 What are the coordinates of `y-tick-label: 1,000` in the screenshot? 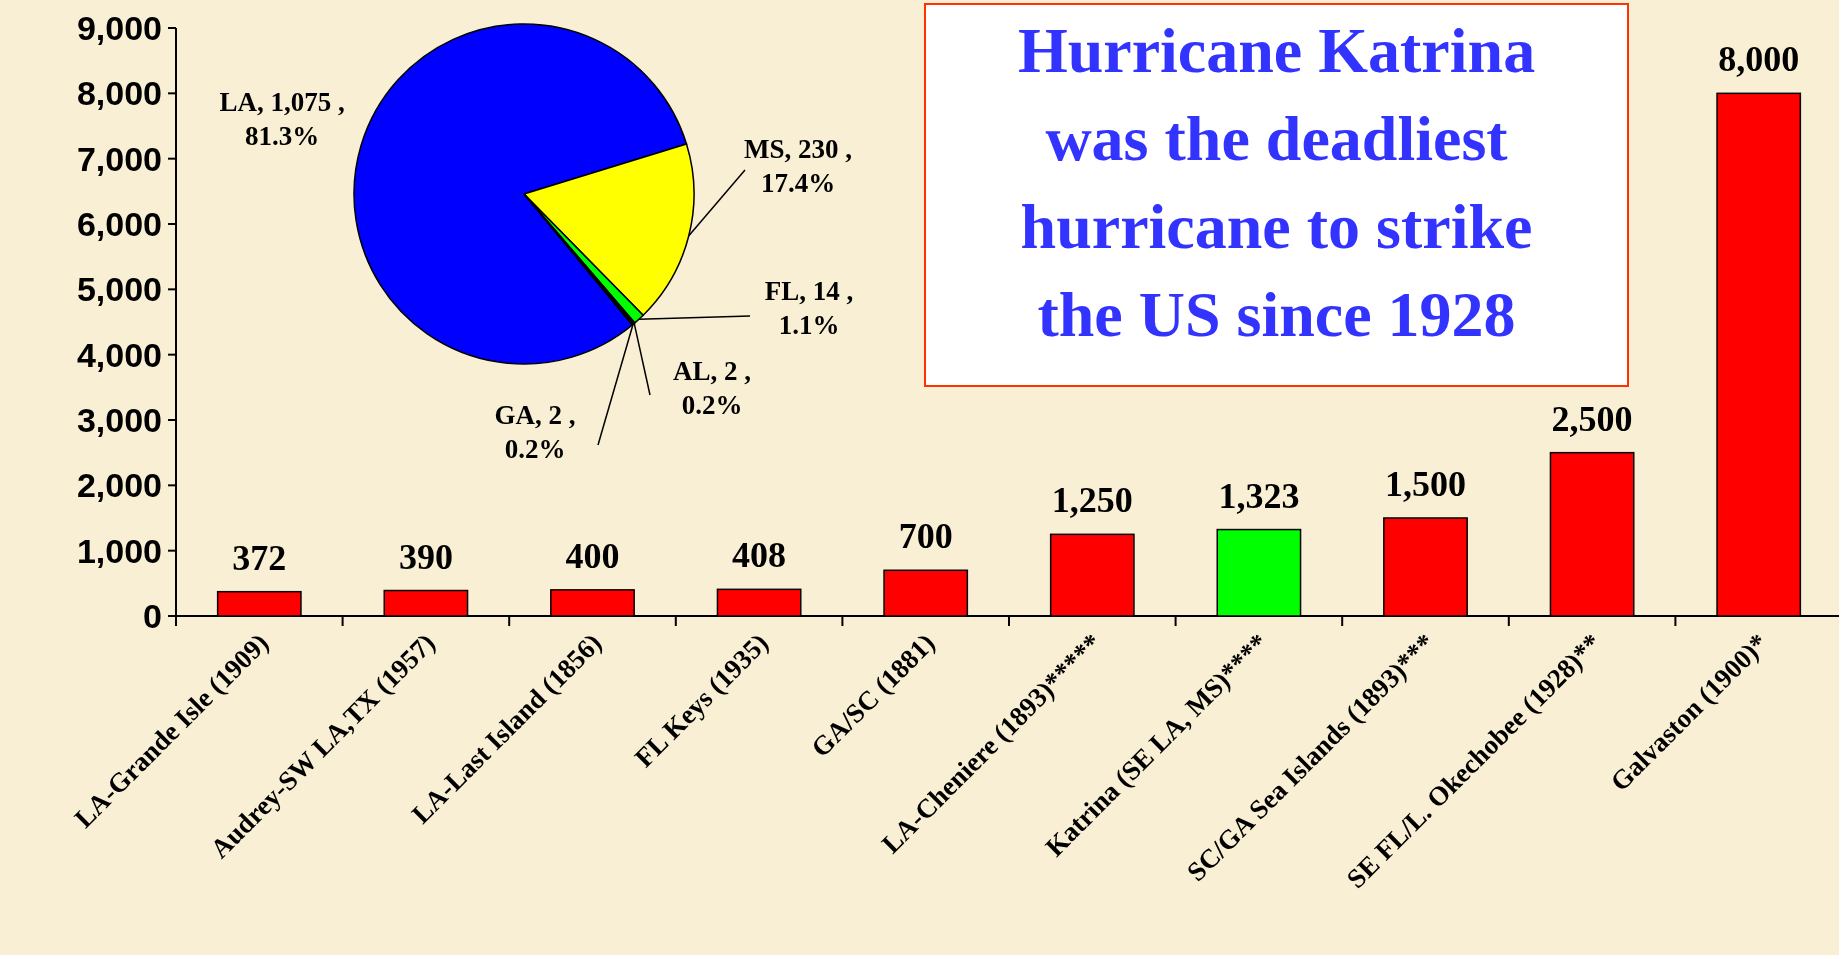 It's located at (119, 550).